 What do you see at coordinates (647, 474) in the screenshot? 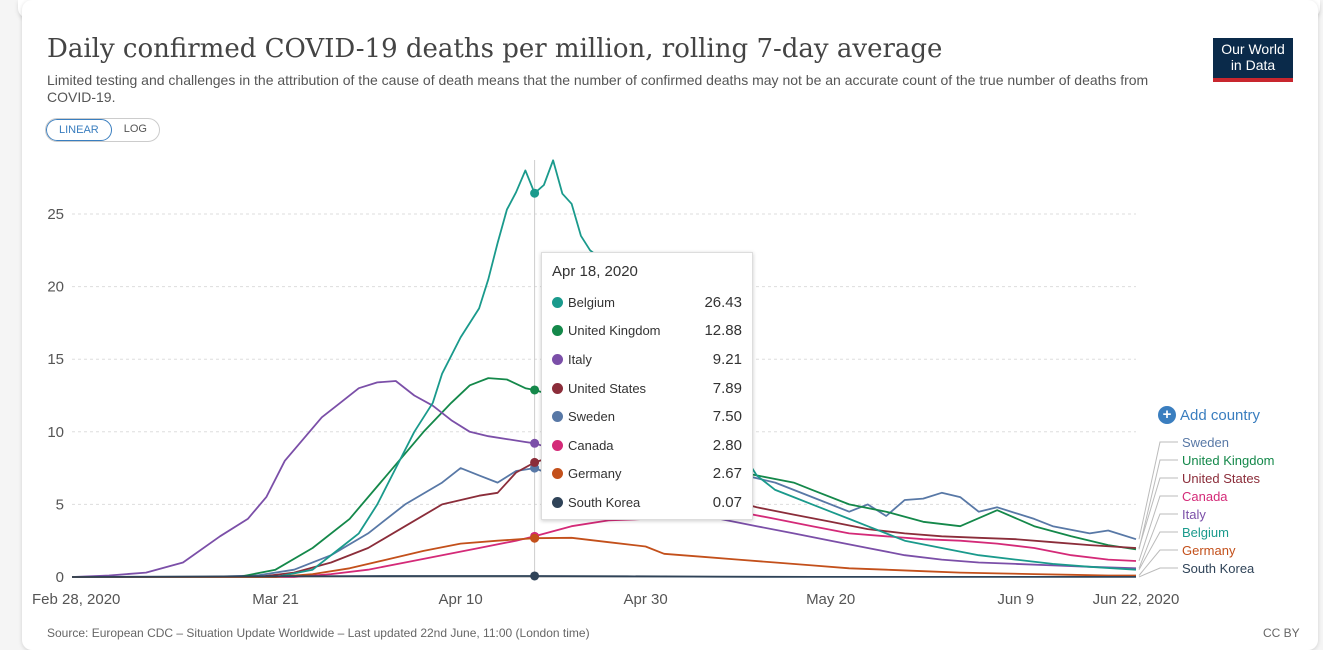
I see `tooltip-row: Germany 2.67` at bounding box center [647, 474].